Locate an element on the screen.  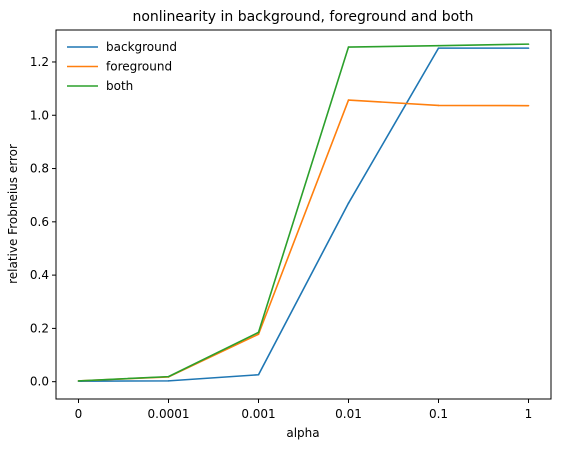
y-tick-label: 0.2 is located at coordinates (39, 328).